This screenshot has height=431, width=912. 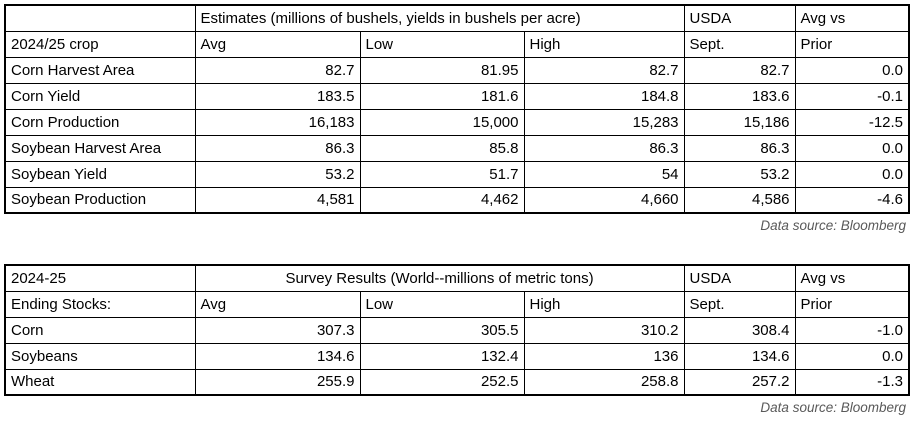 I want to click on prior-diff-cell: -1.0, so click(x=852, y=330).